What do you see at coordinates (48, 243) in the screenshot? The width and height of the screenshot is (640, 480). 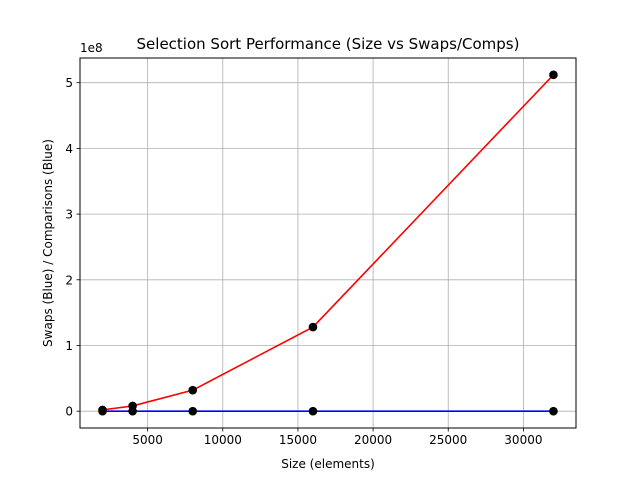 I see `y-axis-label: Swaps (Blue) / Comparisons (Blue)` at bounding box center [48, 243].